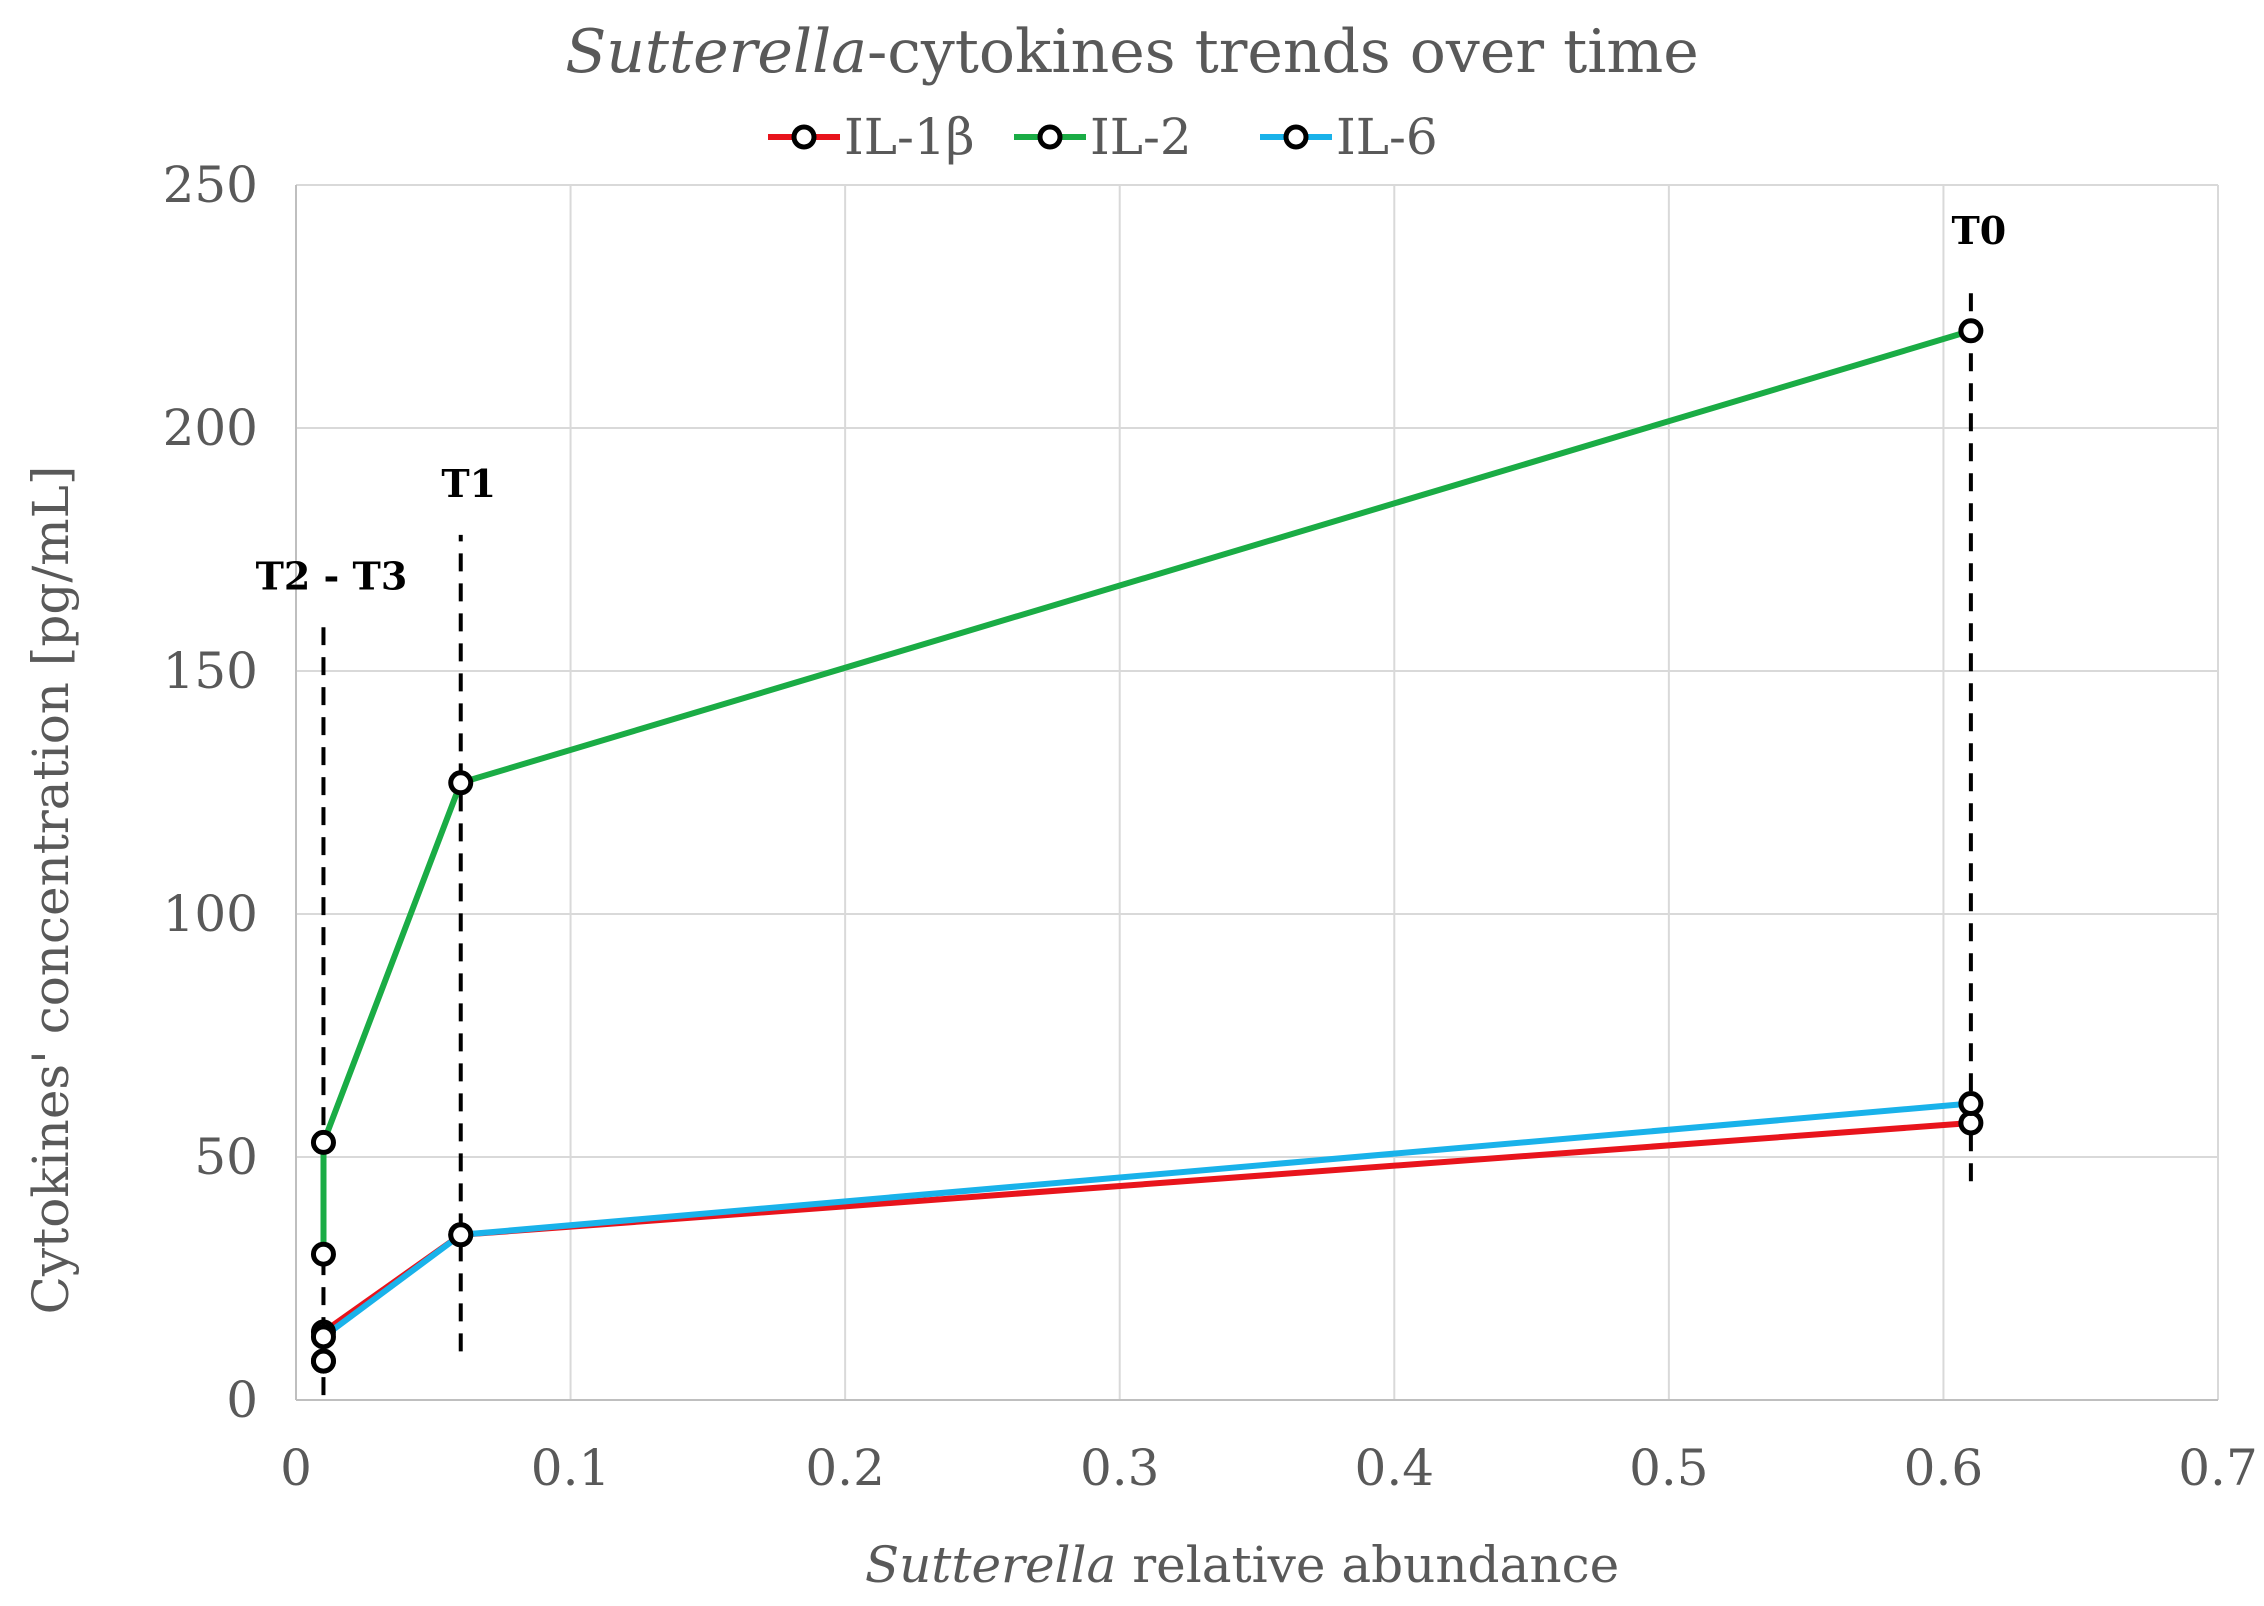 The width and height of the screenshot is (2264, 1606). What do you see at coordinates (2218, 1468) in the screenshot?
I see `x-tick-label: 0.7` at bounding box center [2218, 1468].